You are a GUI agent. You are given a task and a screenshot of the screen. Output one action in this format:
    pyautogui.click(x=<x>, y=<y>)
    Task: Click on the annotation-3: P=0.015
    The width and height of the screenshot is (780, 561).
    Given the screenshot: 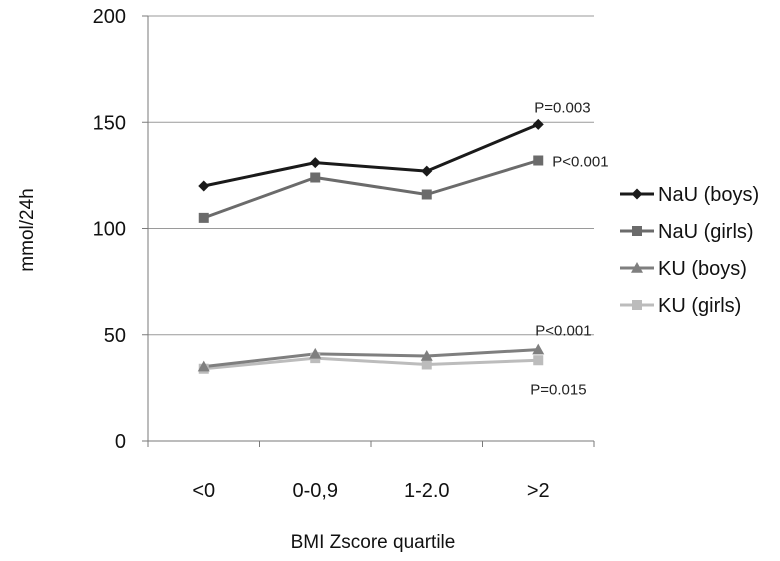 What is the action you would take?
    pyautogui.click(x=558, y=389)
    